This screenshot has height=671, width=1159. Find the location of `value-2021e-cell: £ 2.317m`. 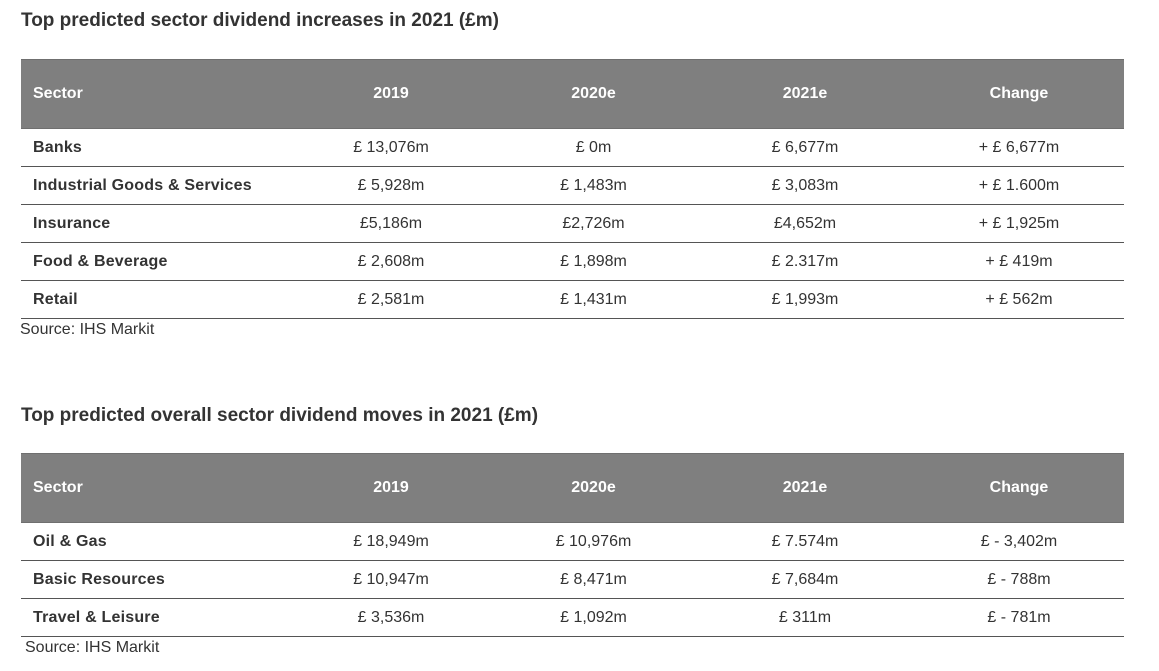

value-2021e-cell: £ 2.317m is located at coordinates (805, 261).